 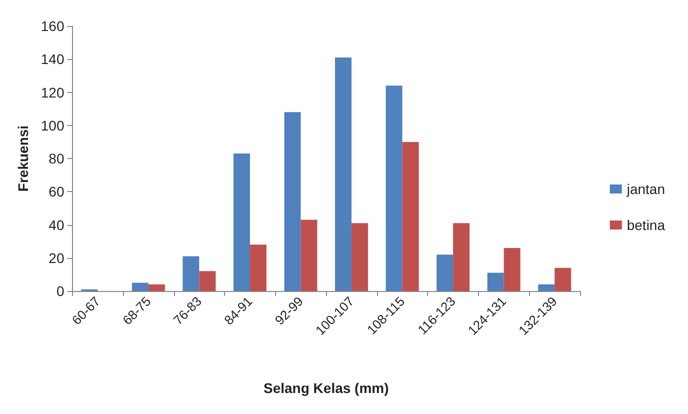 I want to click on legend-label: betina, so click(x=646, y=225).